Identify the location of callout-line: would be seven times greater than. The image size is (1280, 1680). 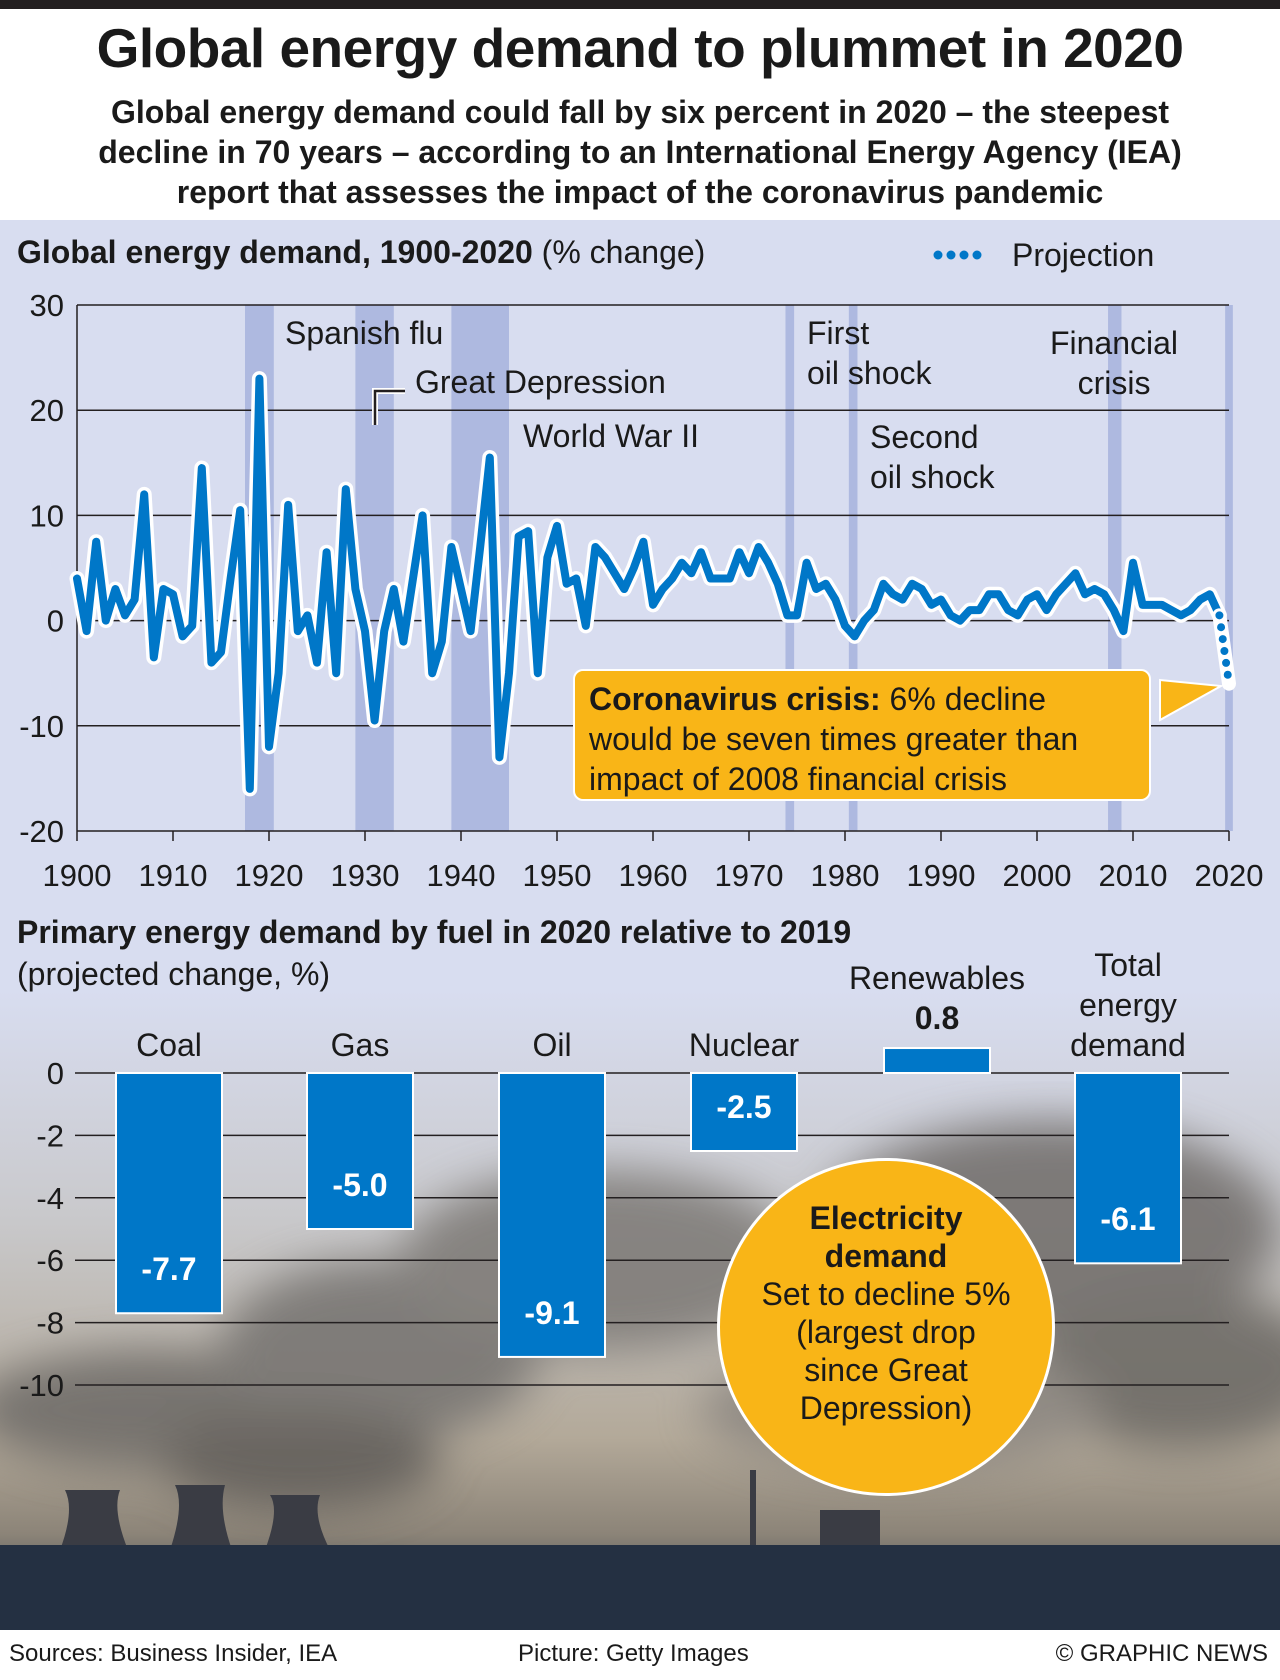
(834, 739).